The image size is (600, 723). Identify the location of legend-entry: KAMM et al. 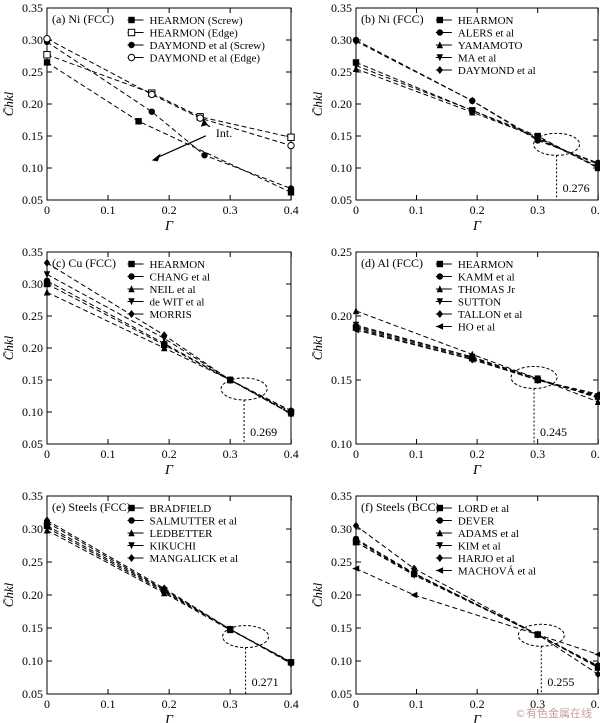
(486, 278).